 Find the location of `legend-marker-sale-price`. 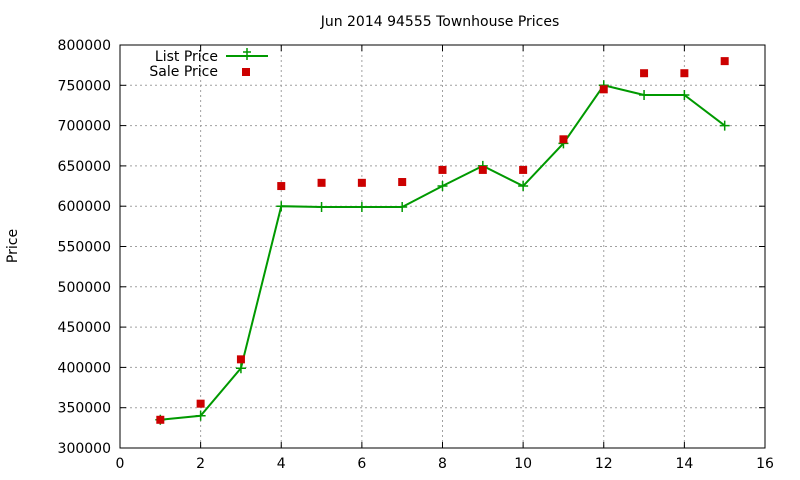

legend-marker-sale-price is located at coordinates (246, 72).